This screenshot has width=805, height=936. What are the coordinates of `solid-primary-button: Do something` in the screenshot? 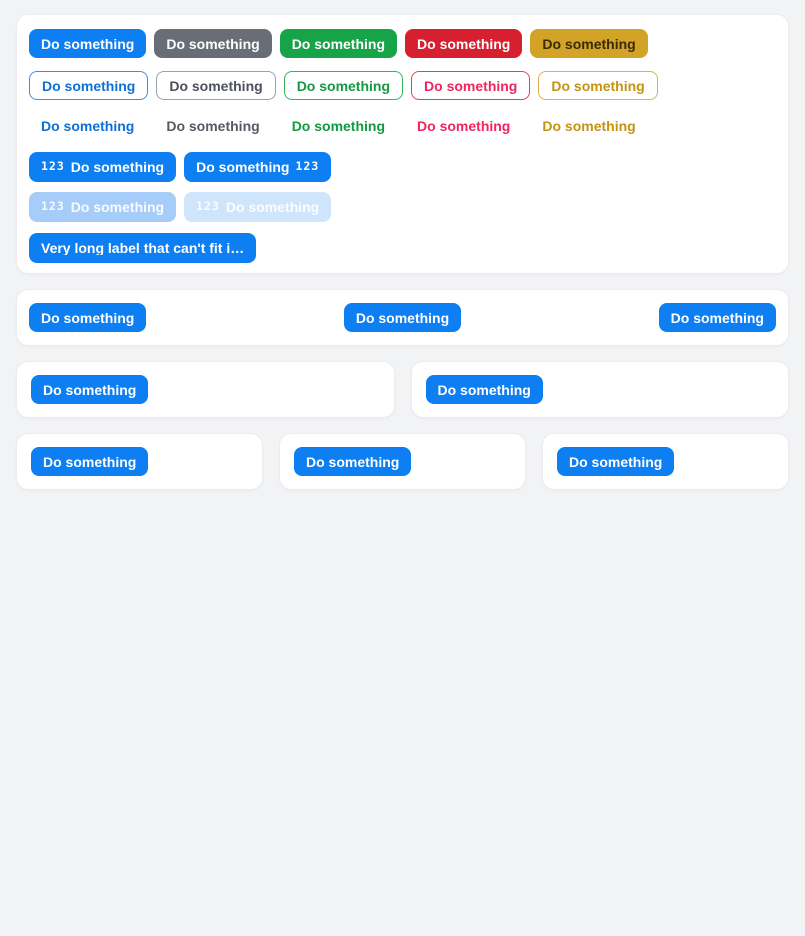 It's located at (88, 43).